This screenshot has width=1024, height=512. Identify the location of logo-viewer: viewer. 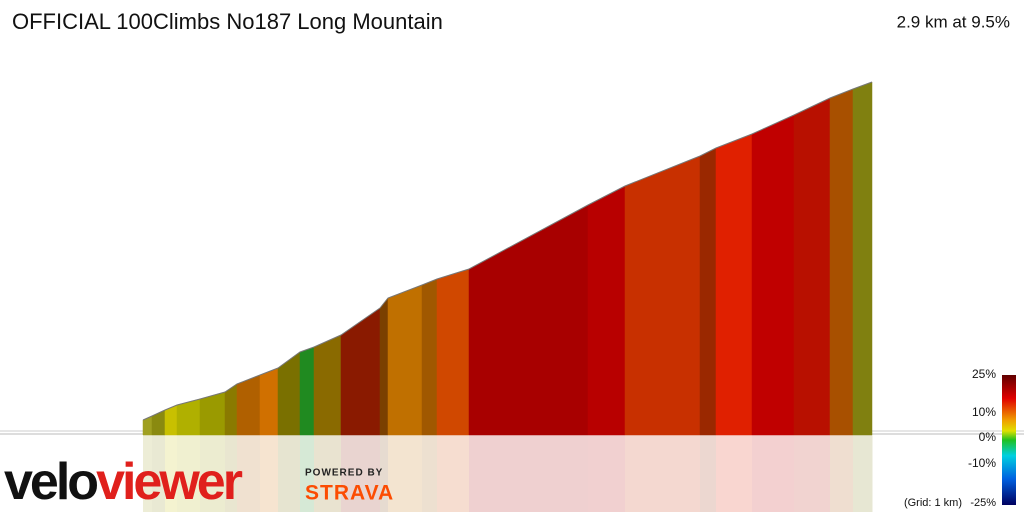
(169, 482).